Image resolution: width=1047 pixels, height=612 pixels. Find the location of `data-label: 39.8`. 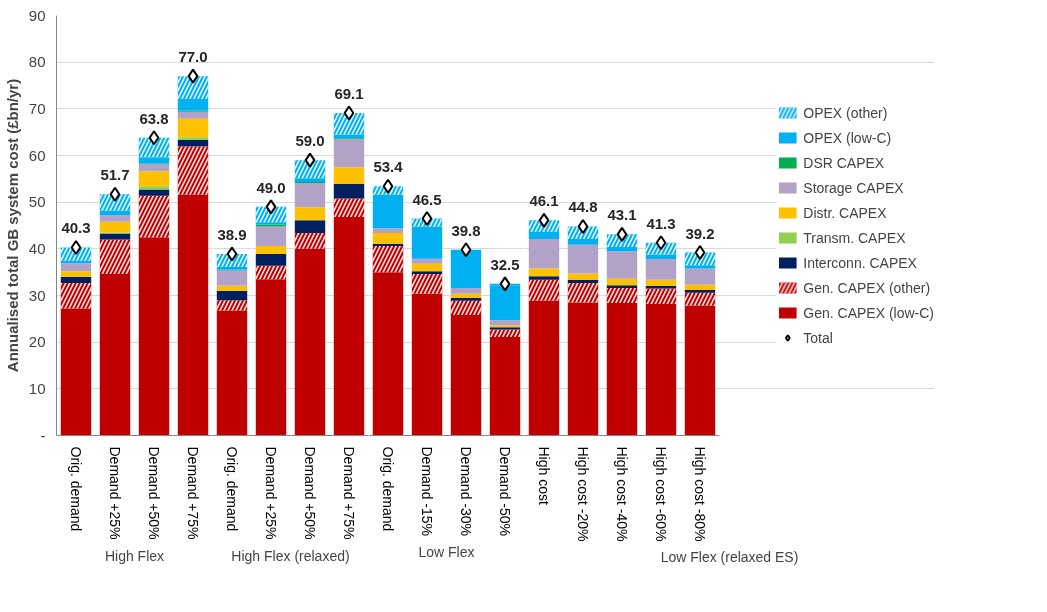

data-label: 39.8 is located at coordinates (466, 230).